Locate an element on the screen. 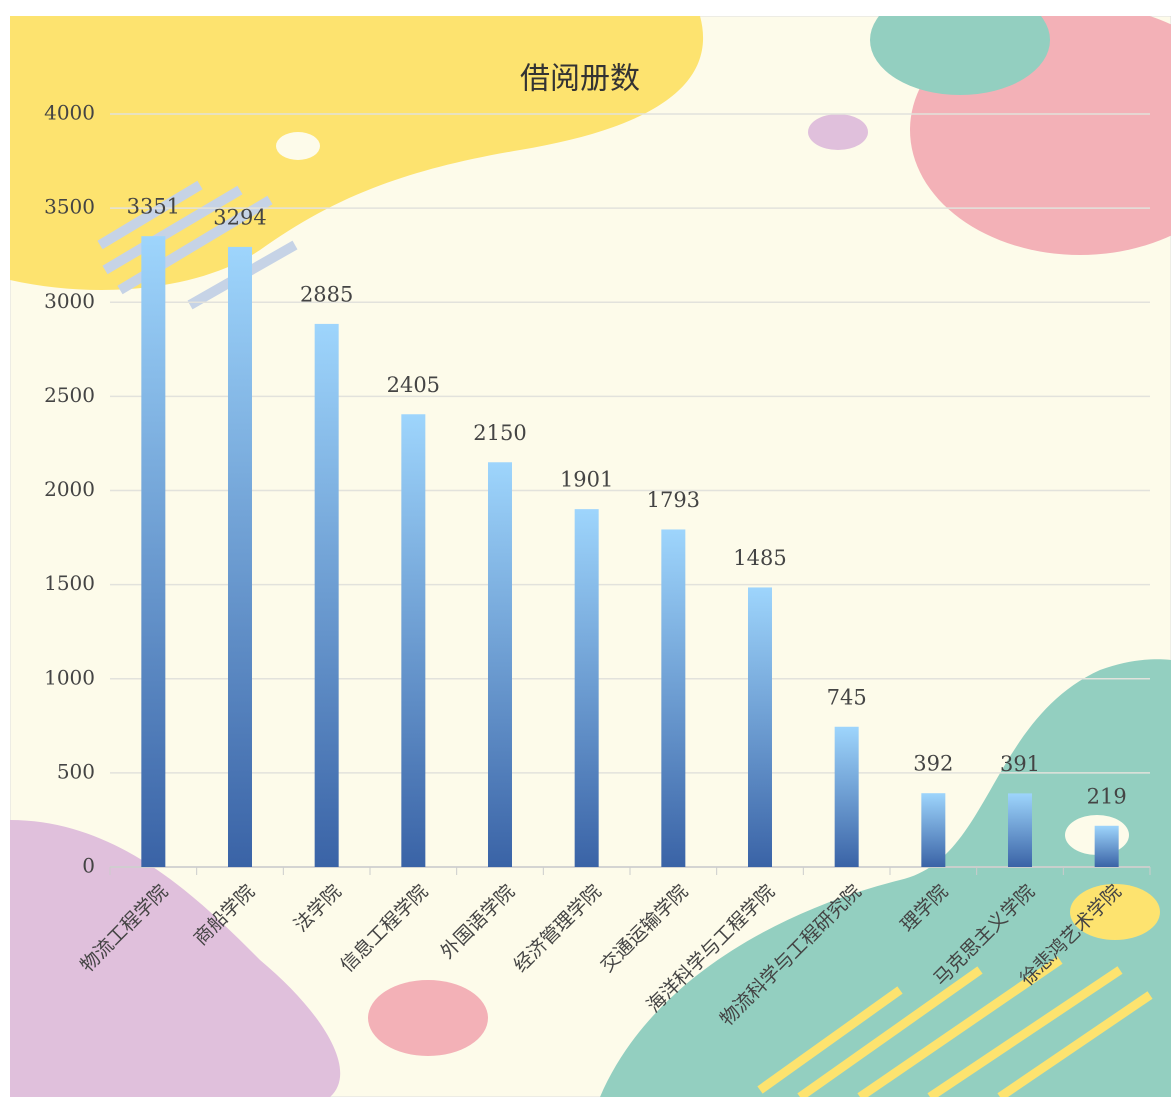 Image resolution: width=1171 pixels, height=1097 pixels. y-tick-label: 1000 is located at coordinates (69, 677).